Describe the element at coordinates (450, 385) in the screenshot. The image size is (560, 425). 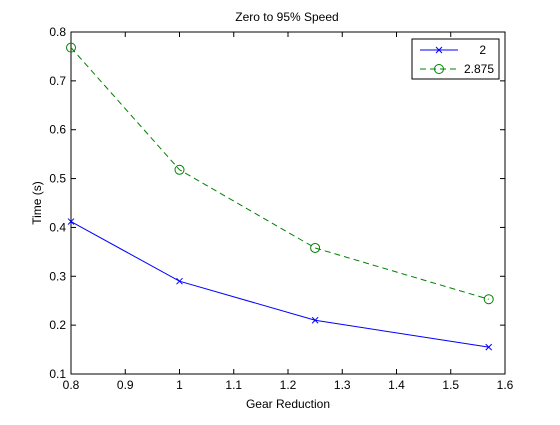
I see `x-tick-label: 1.5` at that location.